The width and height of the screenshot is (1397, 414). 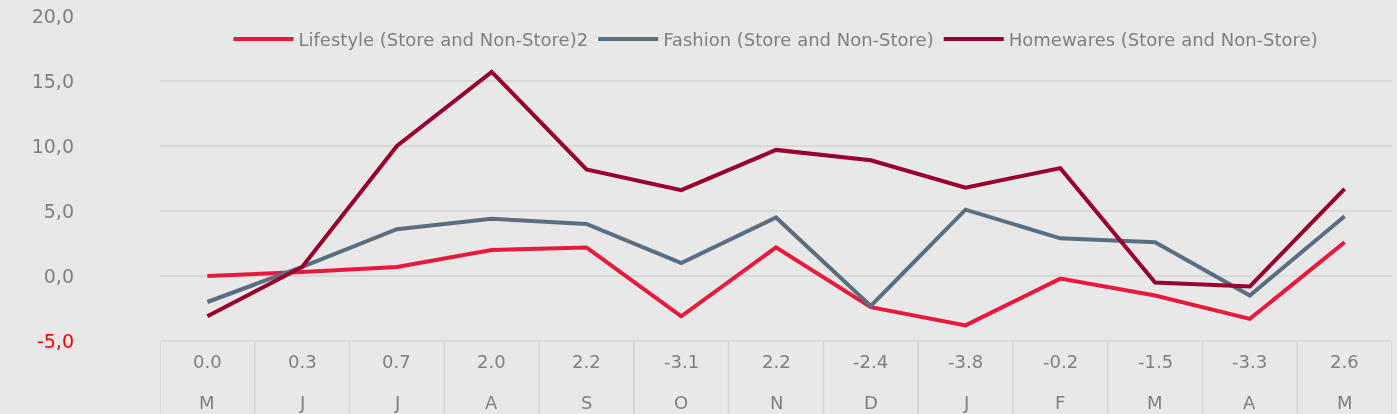 I want to click on data-label: -0.2, so click(x=1061, y=361).